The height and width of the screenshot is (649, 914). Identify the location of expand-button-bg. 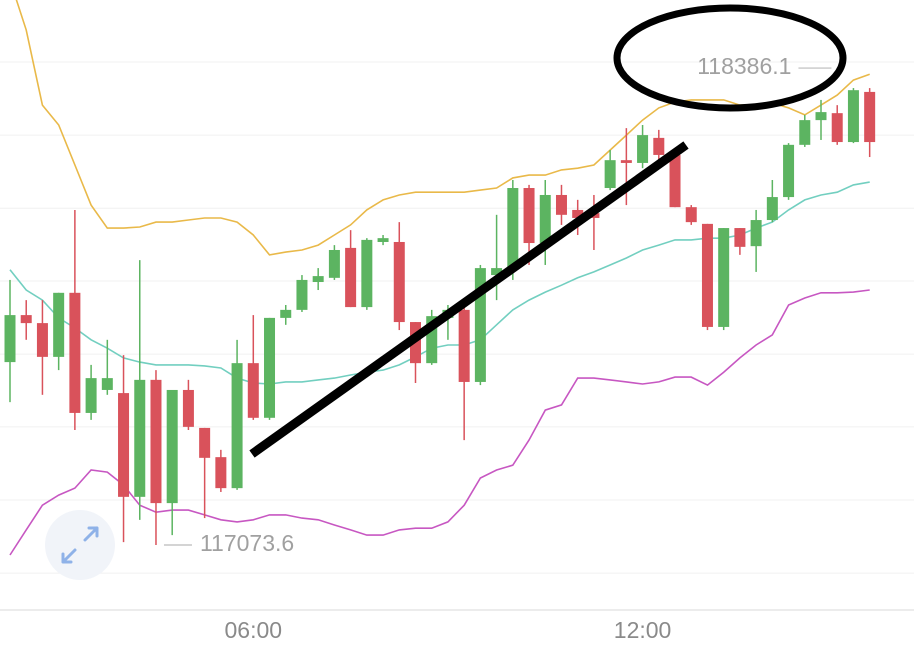
(80, 545).